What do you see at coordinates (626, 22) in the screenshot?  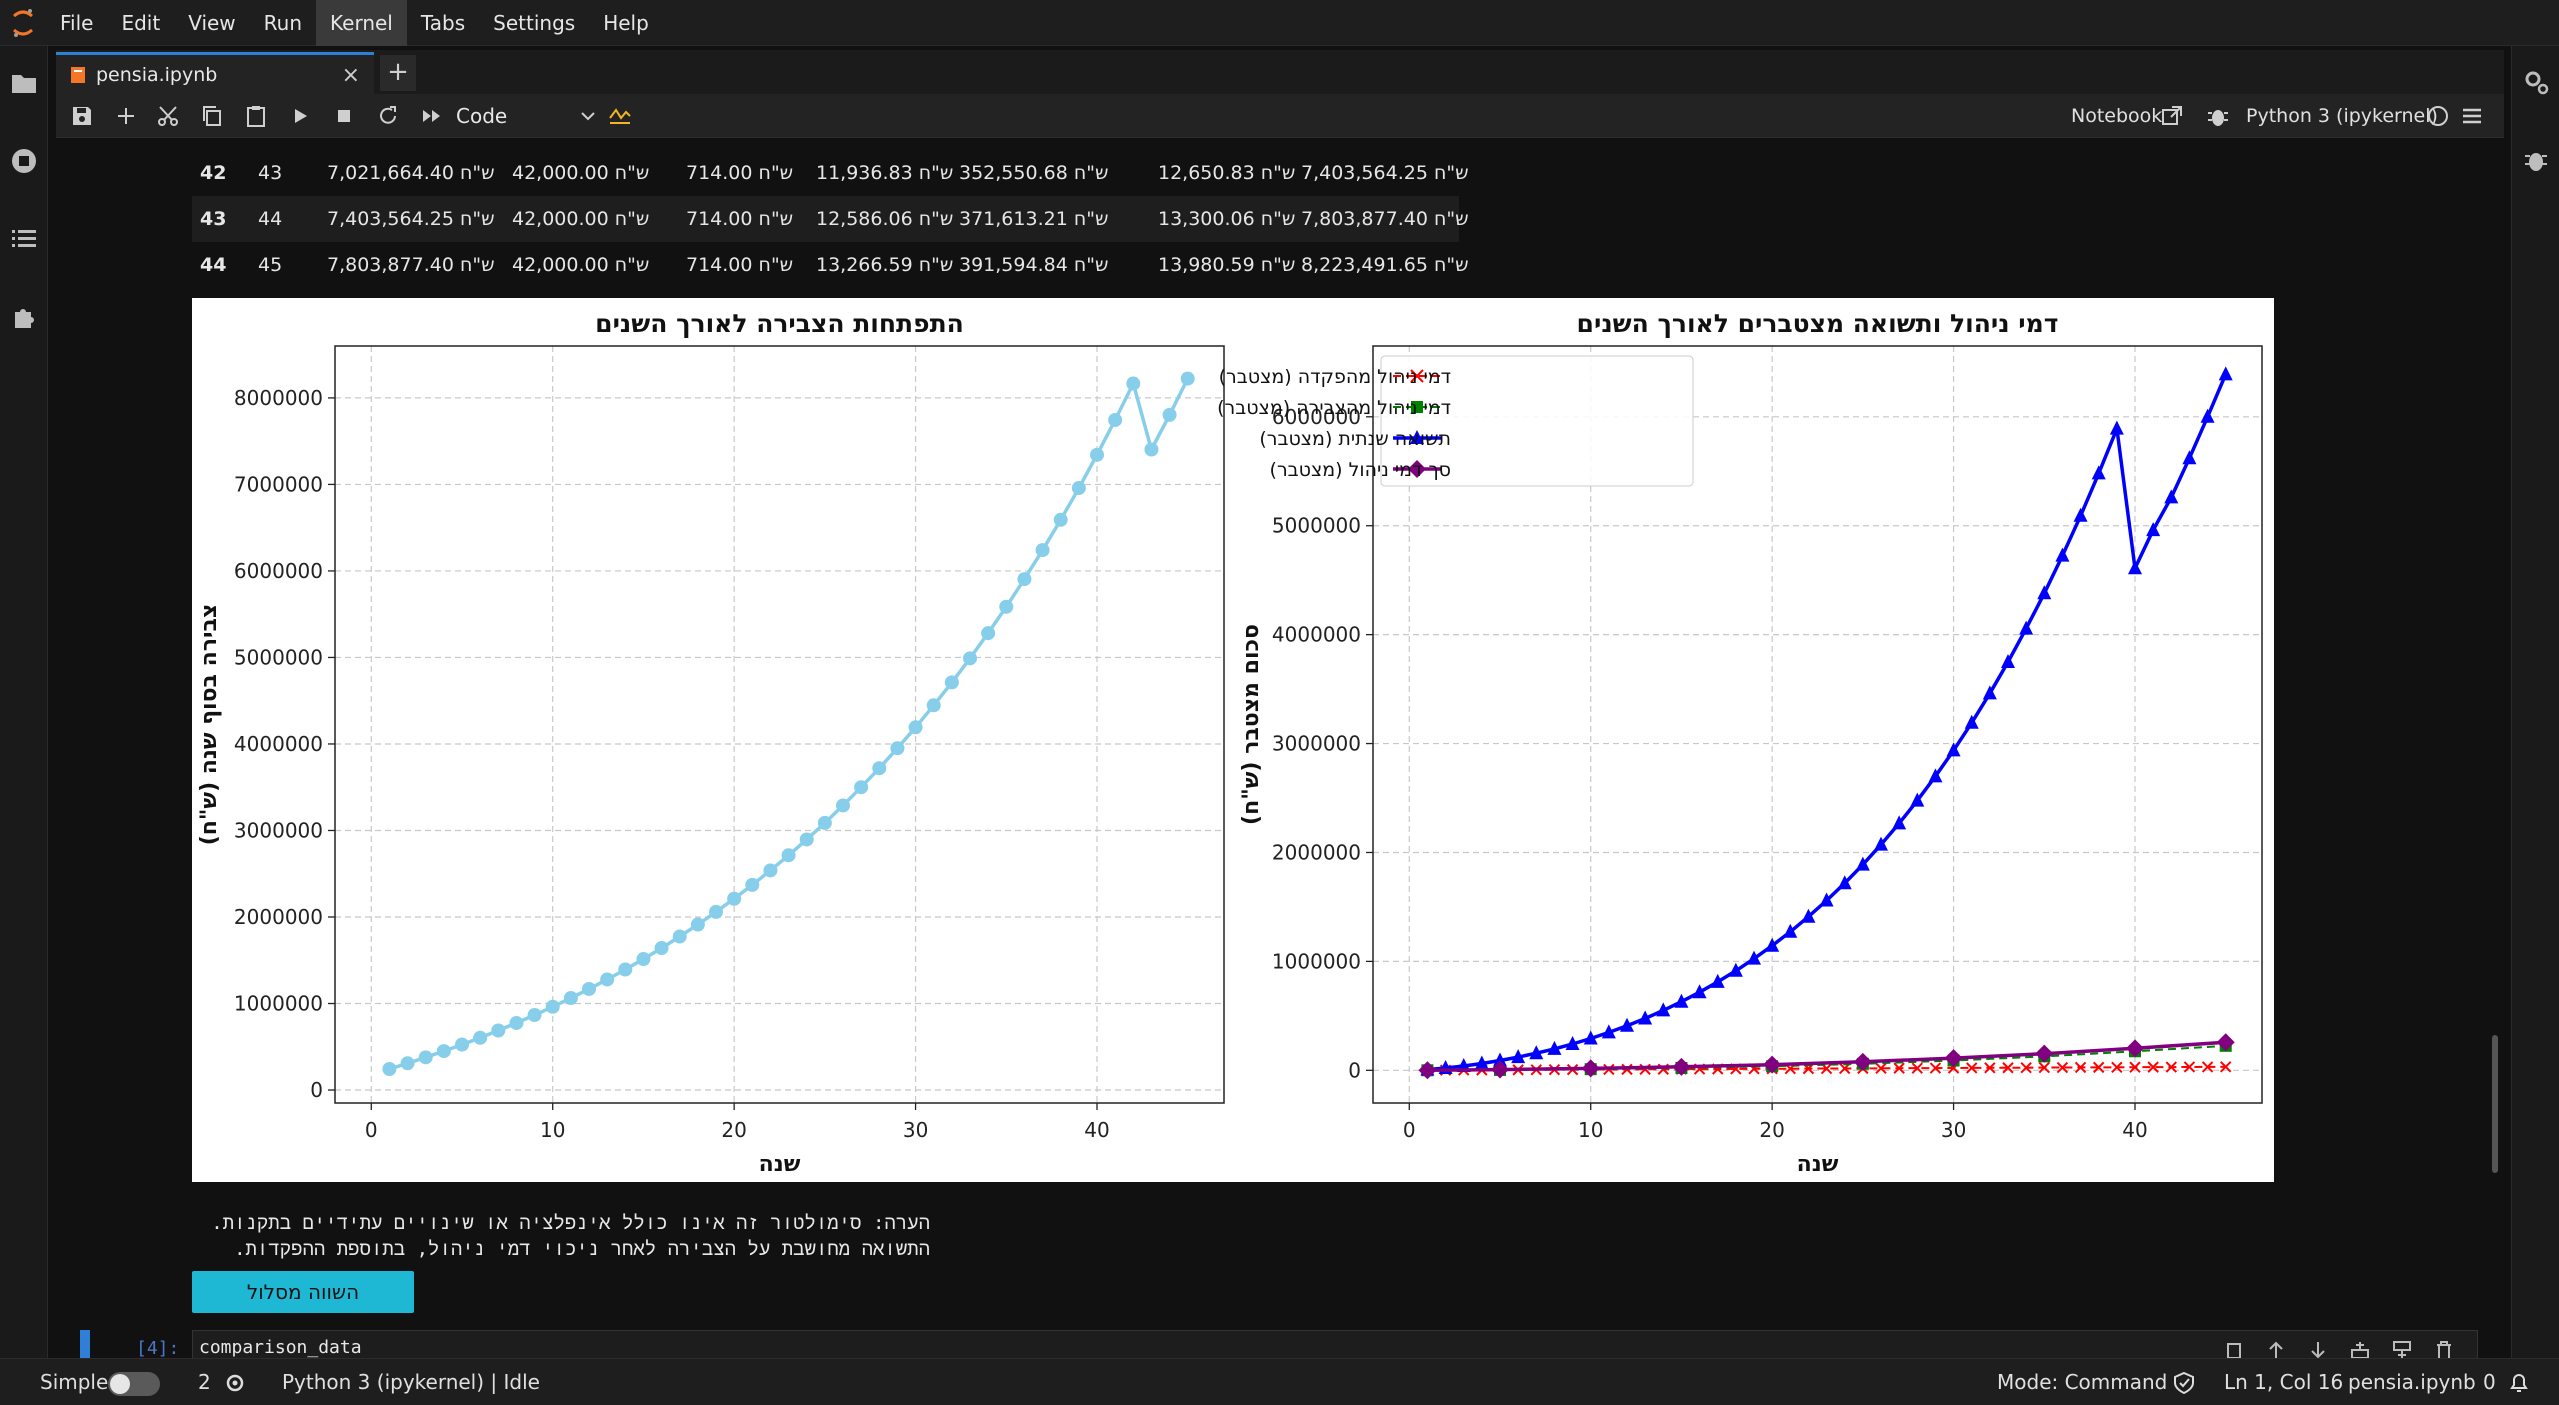 I see `menu-help: Help` at bounding box center [626, 22].